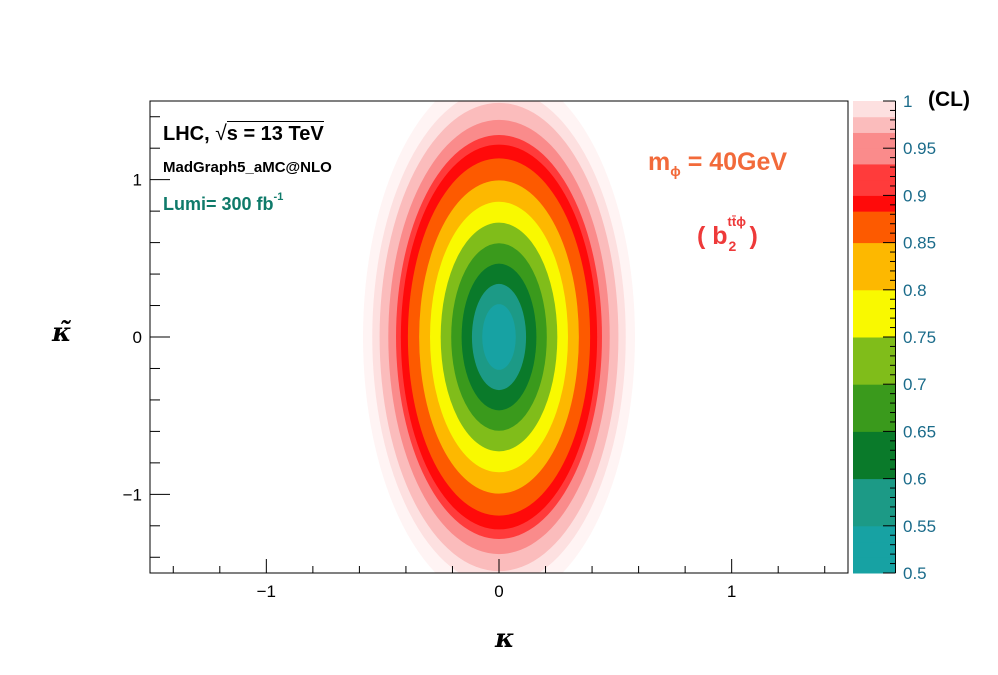 The image size is (998, 675). Describe the element at coordinates (915, 290) in the screenshot. I see `colorbar-tick-label: 0.8` at that location.